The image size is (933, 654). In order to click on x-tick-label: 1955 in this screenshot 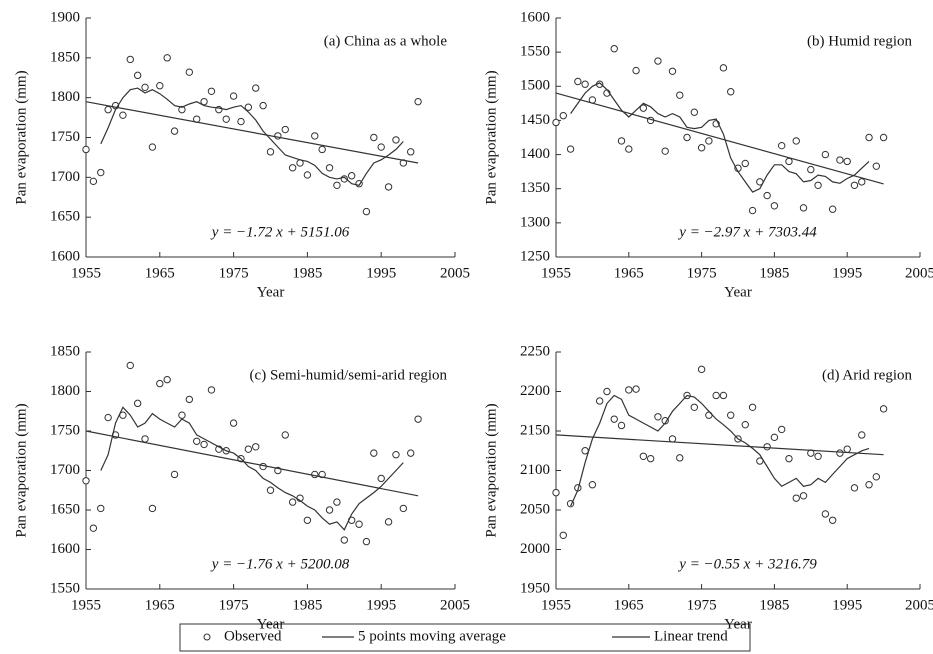, I will do `click(556, 273)`.